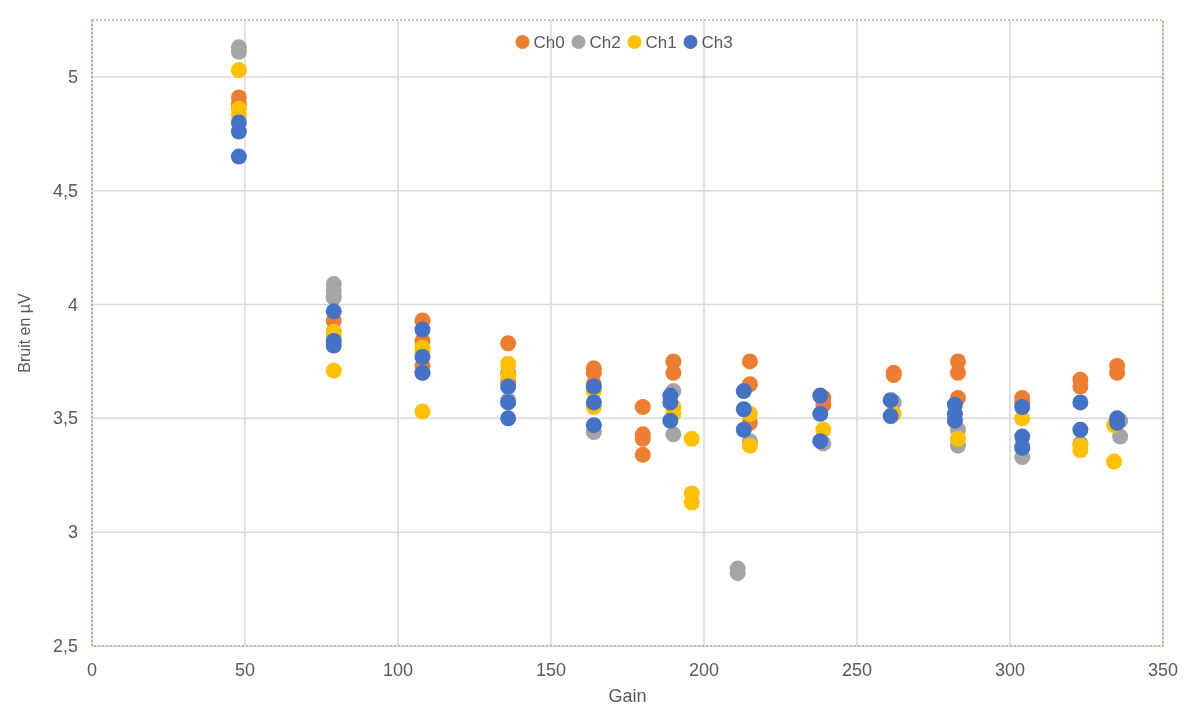 The height and width of the screenshot is (715, 1191). What do you see at coordinates (398, 670) in the screenshot?
I see `x-tick-label: 100` at bounding box center [398, 670].